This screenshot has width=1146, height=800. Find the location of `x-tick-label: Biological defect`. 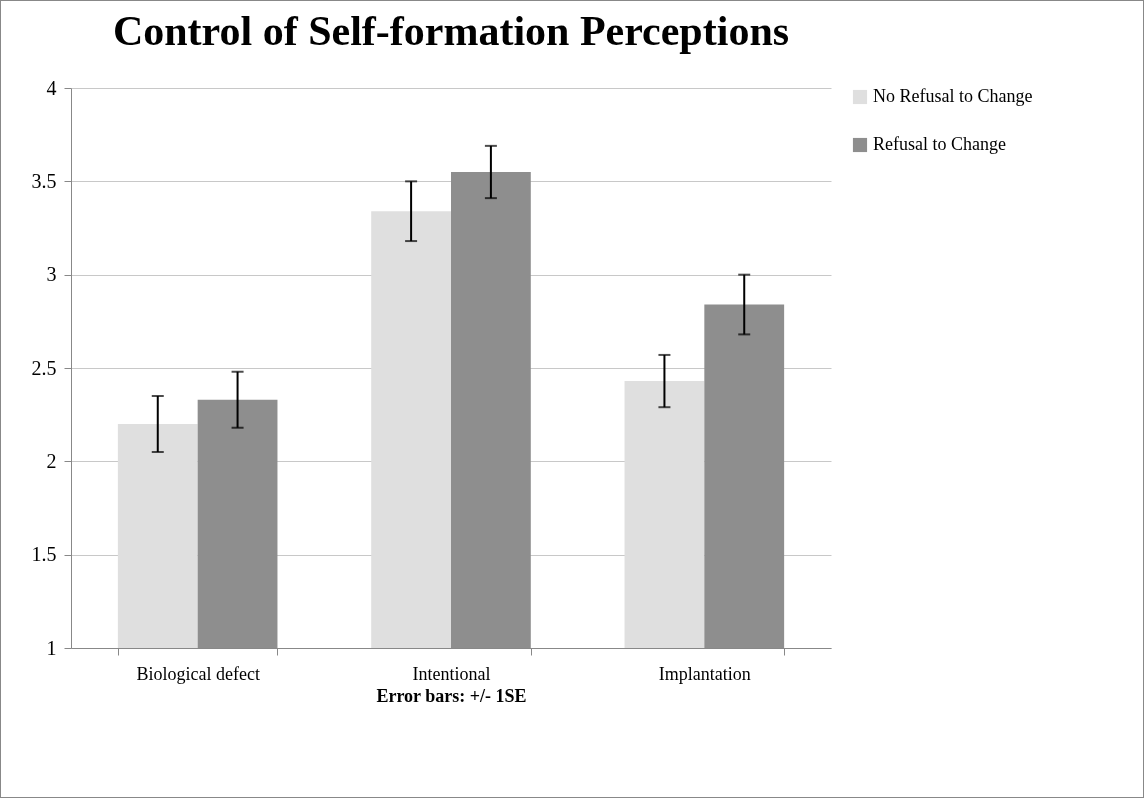

x-tick-label: Biological defect is located at coordinates (198, 673).